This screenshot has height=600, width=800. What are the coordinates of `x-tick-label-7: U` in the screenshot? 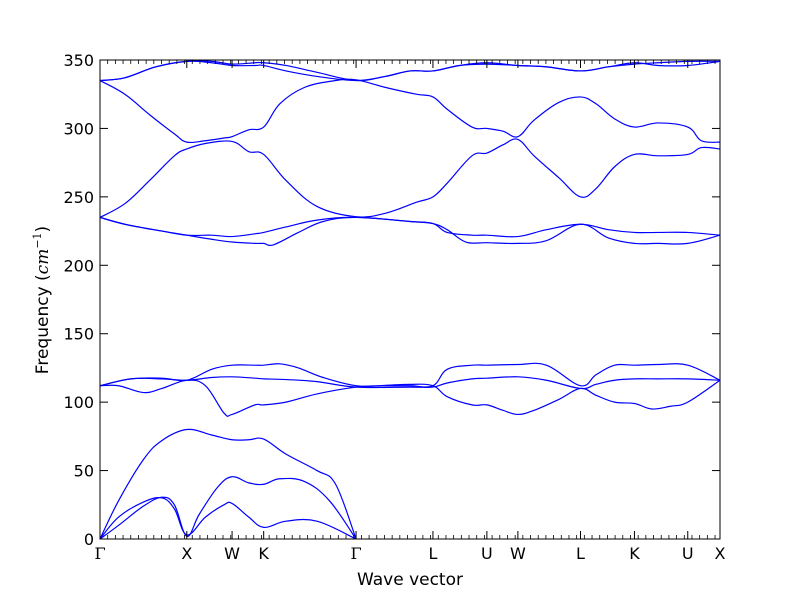 It's located at (487, 553).